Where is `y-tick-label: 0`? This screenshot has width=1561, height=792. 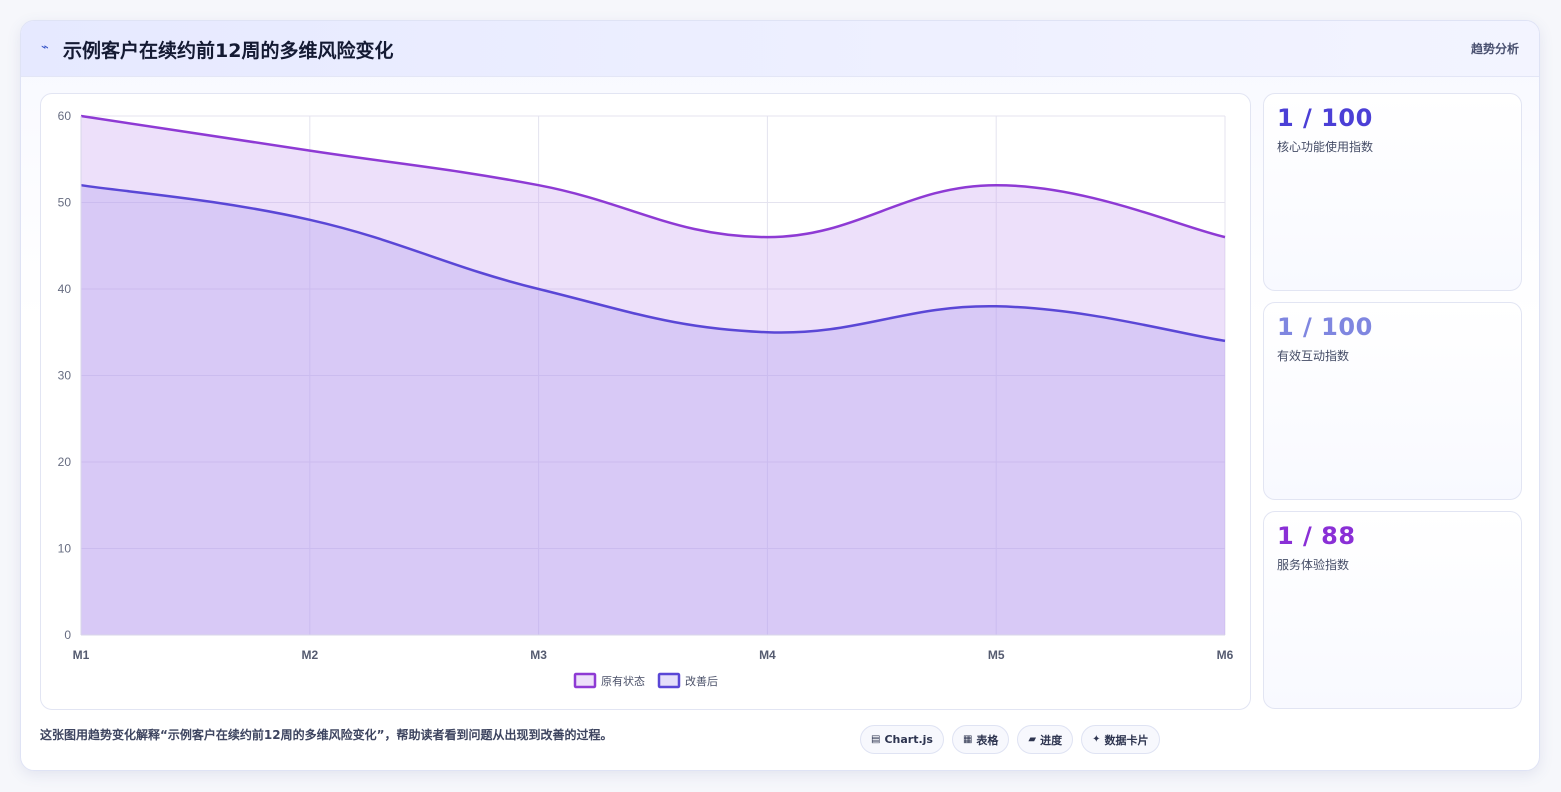 y-tick-label: 0 is located at coordinates (67, 635).